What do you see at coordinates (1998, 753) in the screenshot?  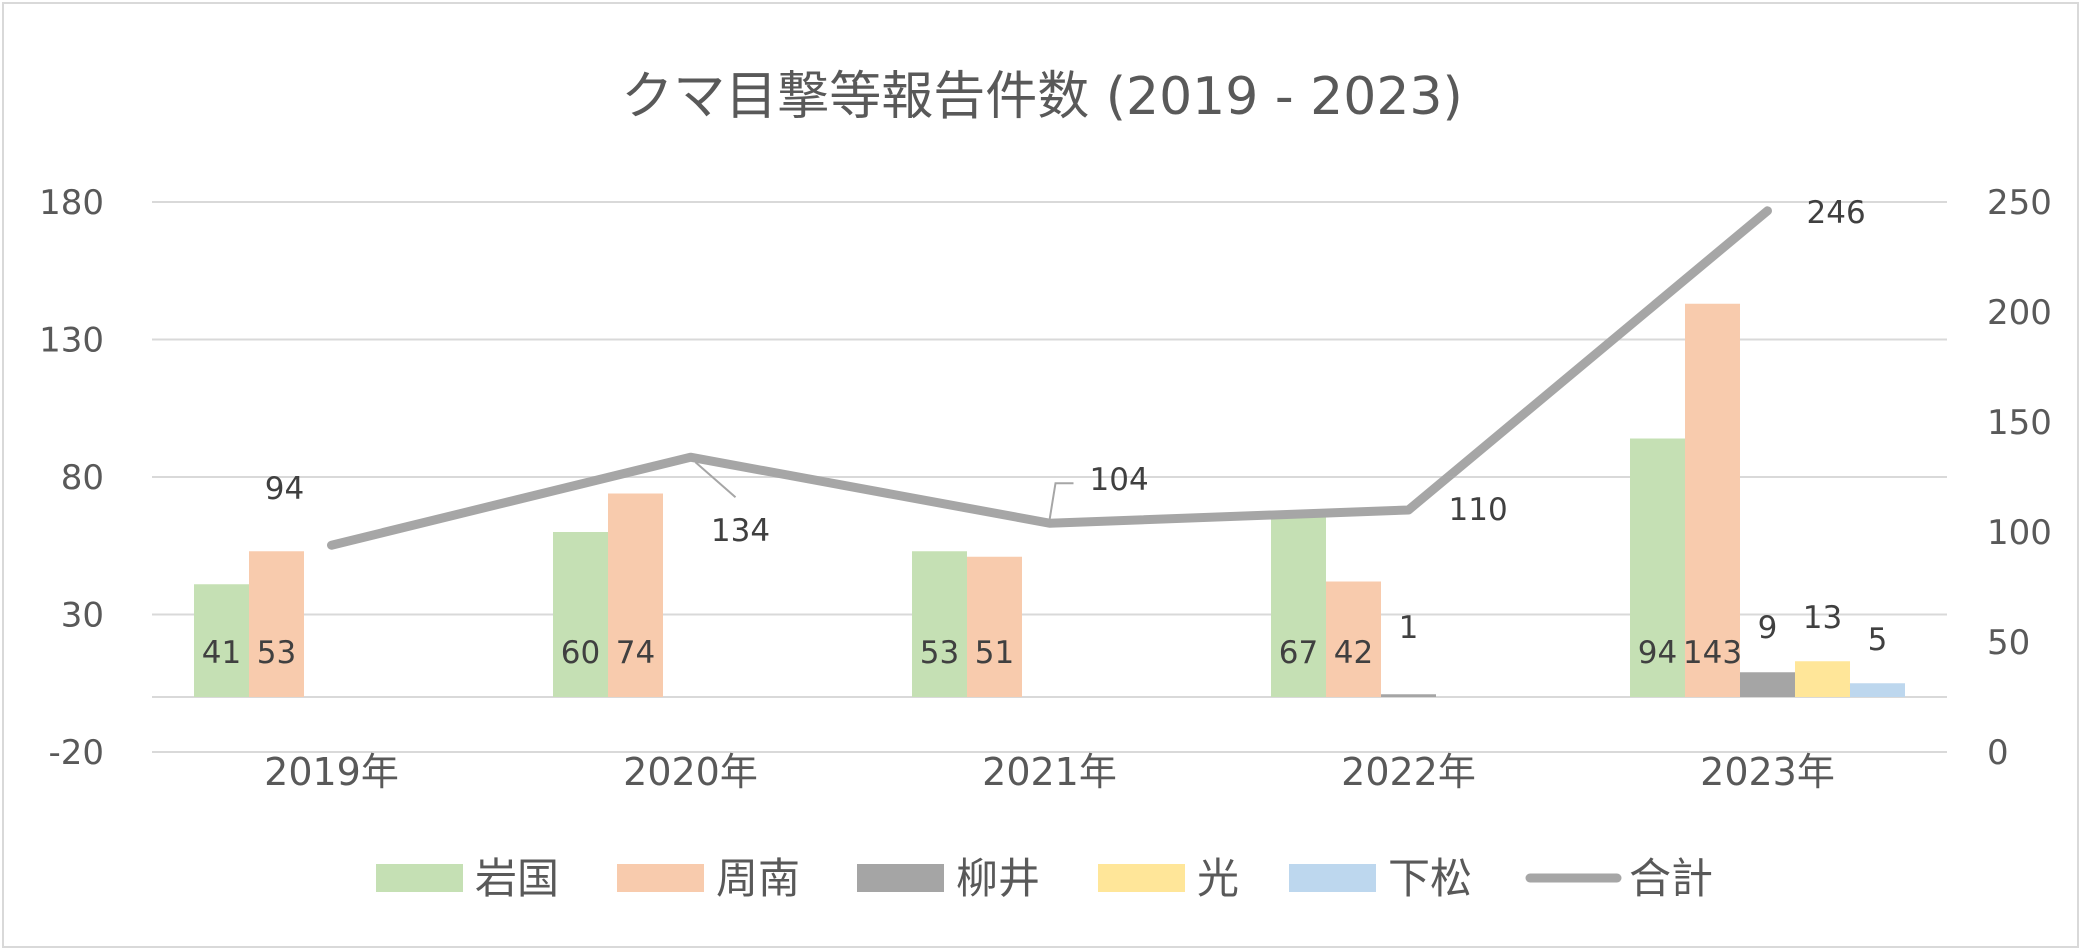 I see `right-axis-tick-label: 0` at bounding box center [1998, 753].